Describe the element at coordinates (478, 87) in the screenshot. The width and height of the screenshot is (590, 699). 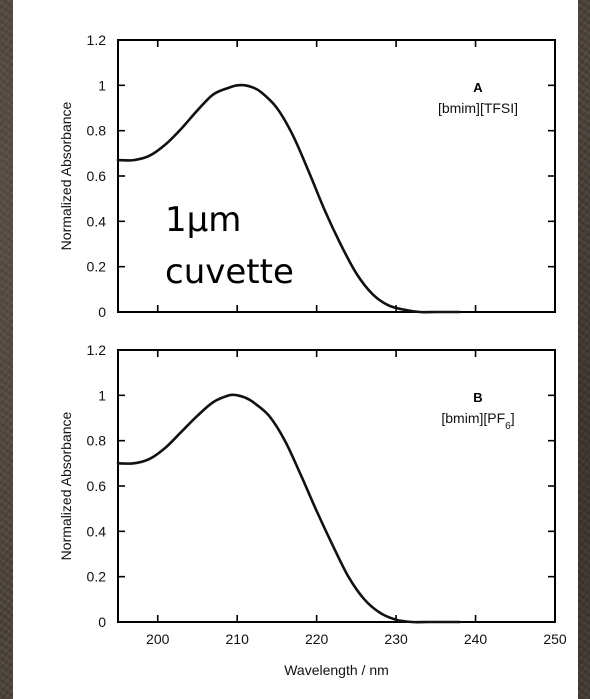
I see `panel-letter: A` at that location.